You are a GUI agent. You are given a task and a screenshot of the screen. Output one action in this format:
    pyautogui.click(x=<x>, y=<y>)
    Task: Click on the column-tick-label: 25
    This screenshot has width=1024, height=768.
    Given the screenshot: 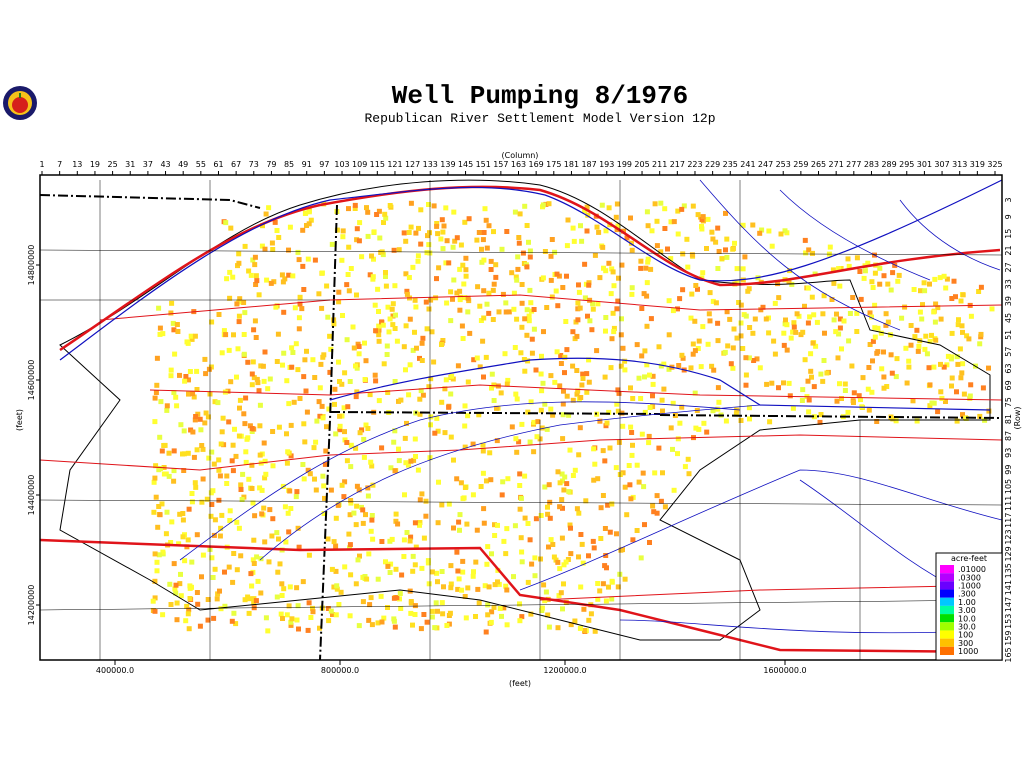 What is the action you would take?
    pyautogui.click(x=112, y=164)
    